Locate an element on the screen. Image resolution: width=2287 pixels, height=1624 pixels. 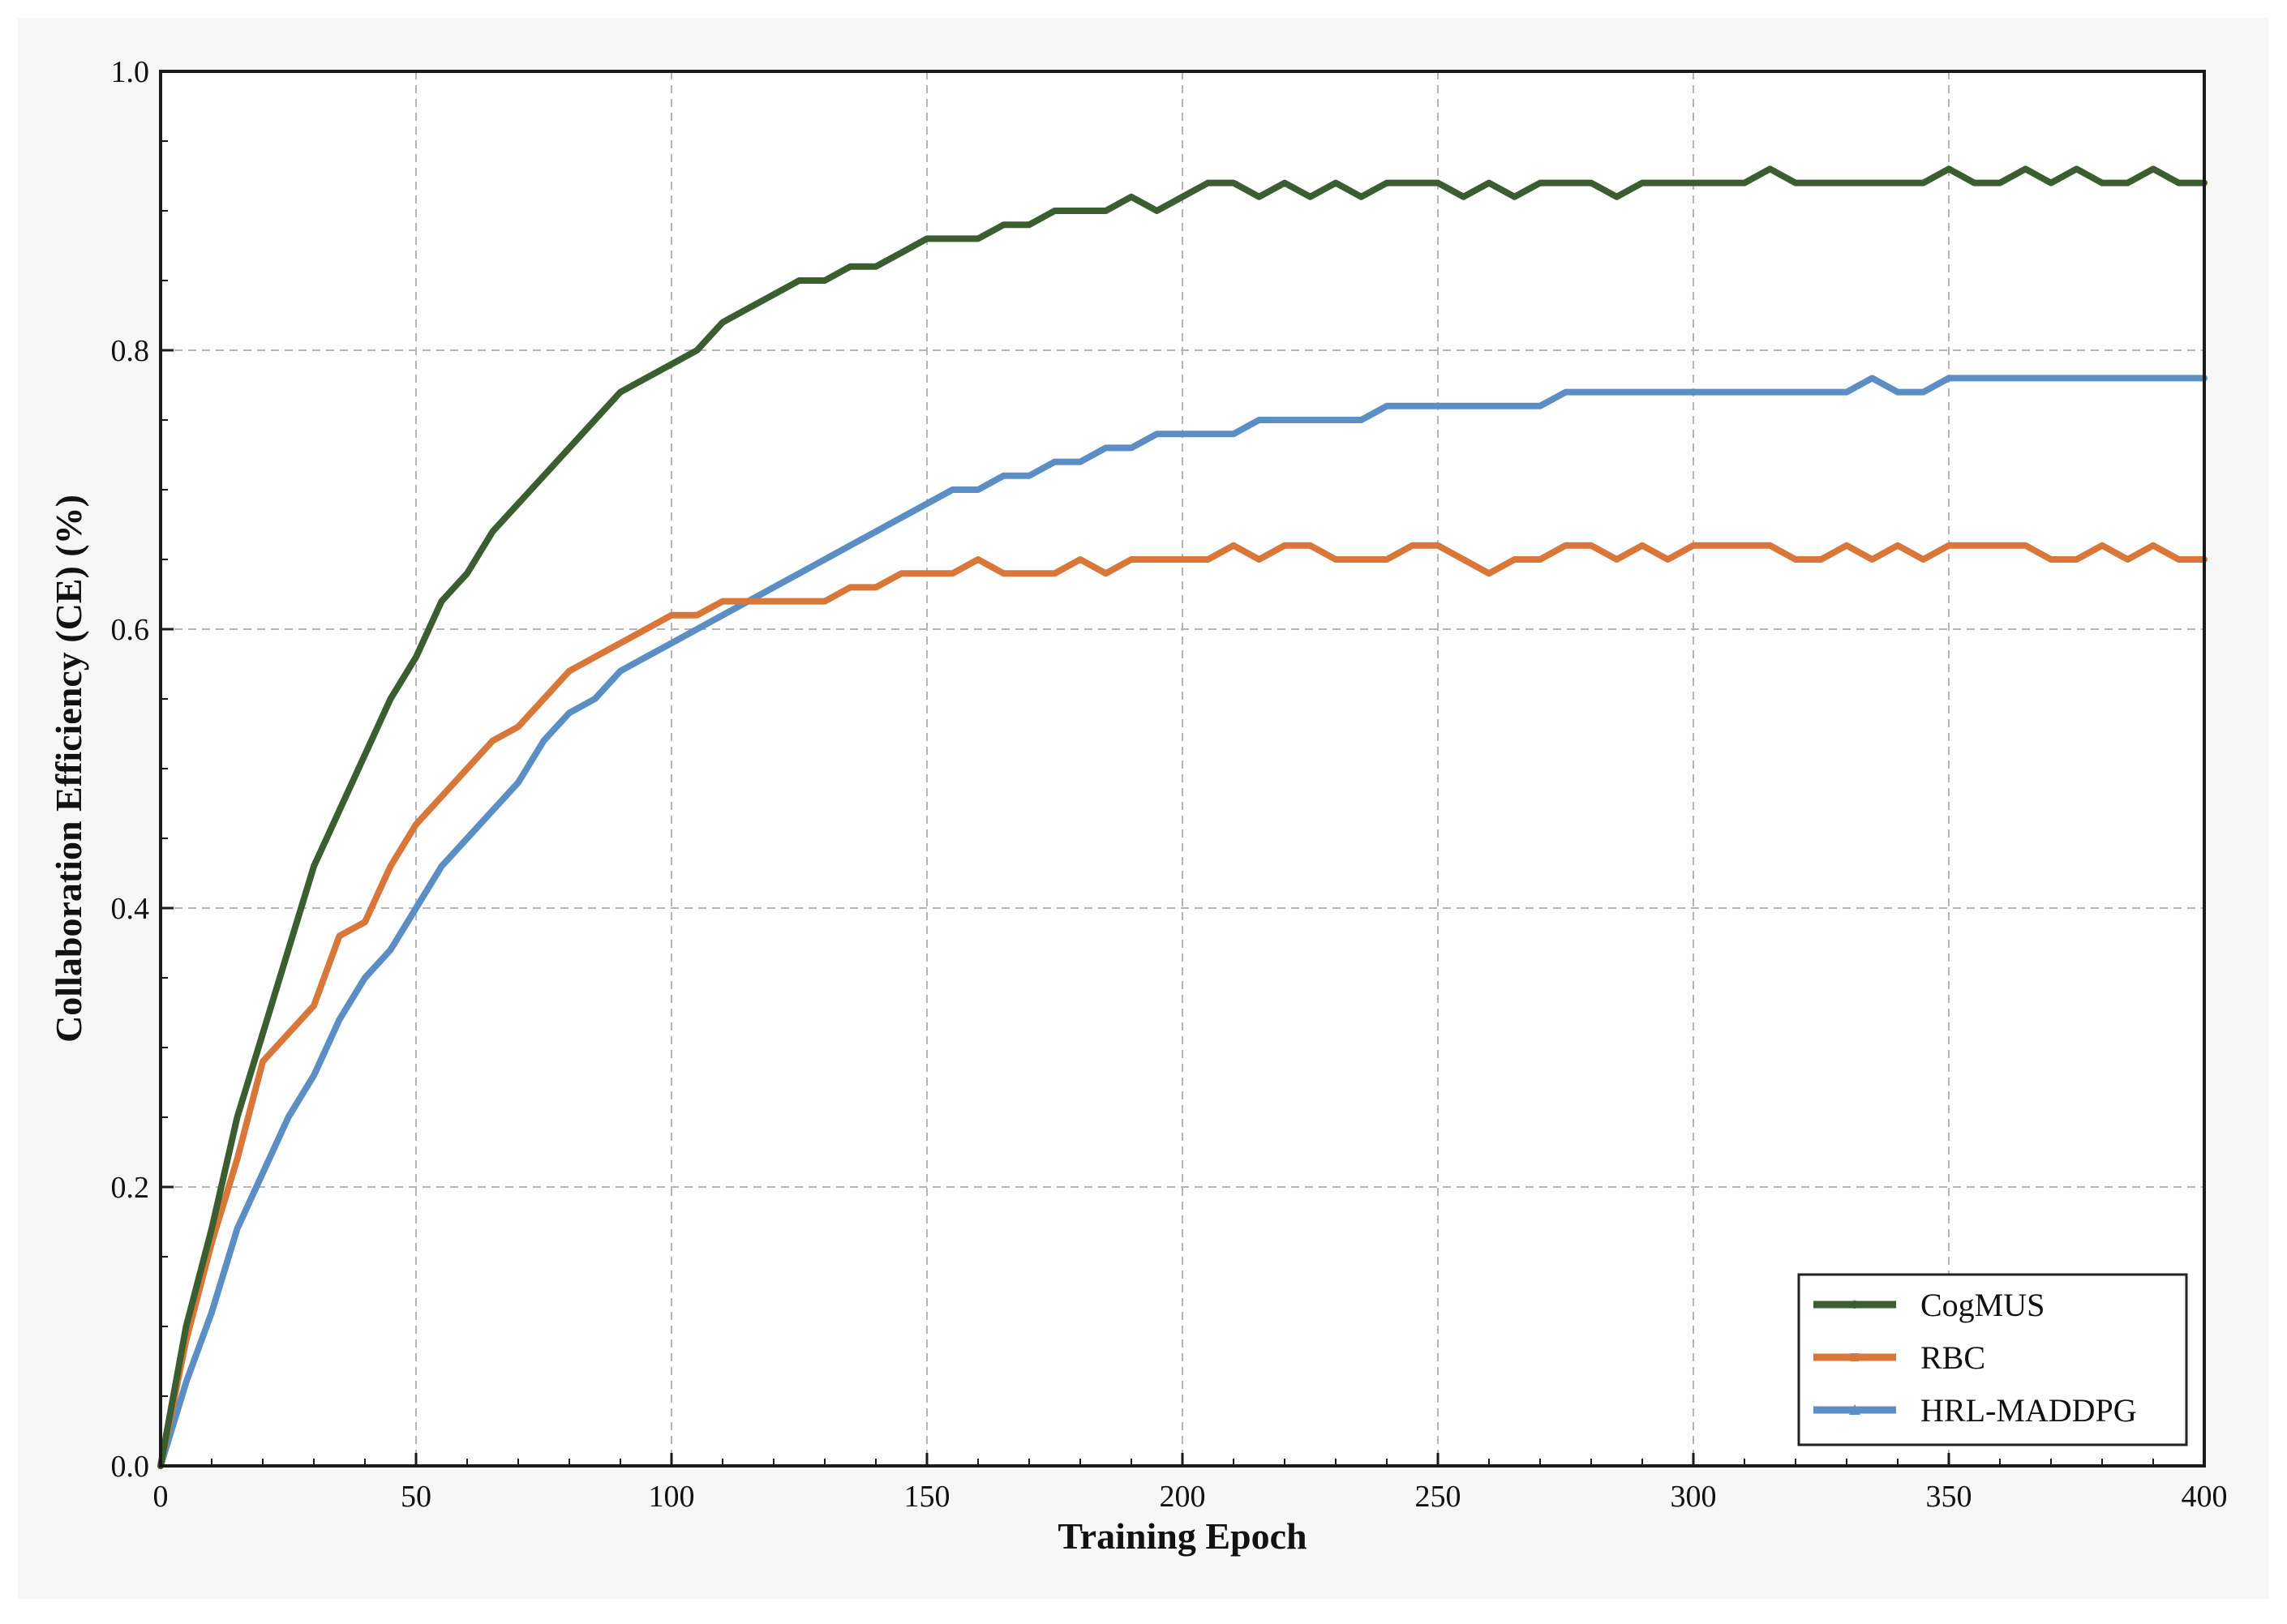
legend-entry-hrl-maddpg: HRL-MADDPG is located at coordinates (1975, 1411).